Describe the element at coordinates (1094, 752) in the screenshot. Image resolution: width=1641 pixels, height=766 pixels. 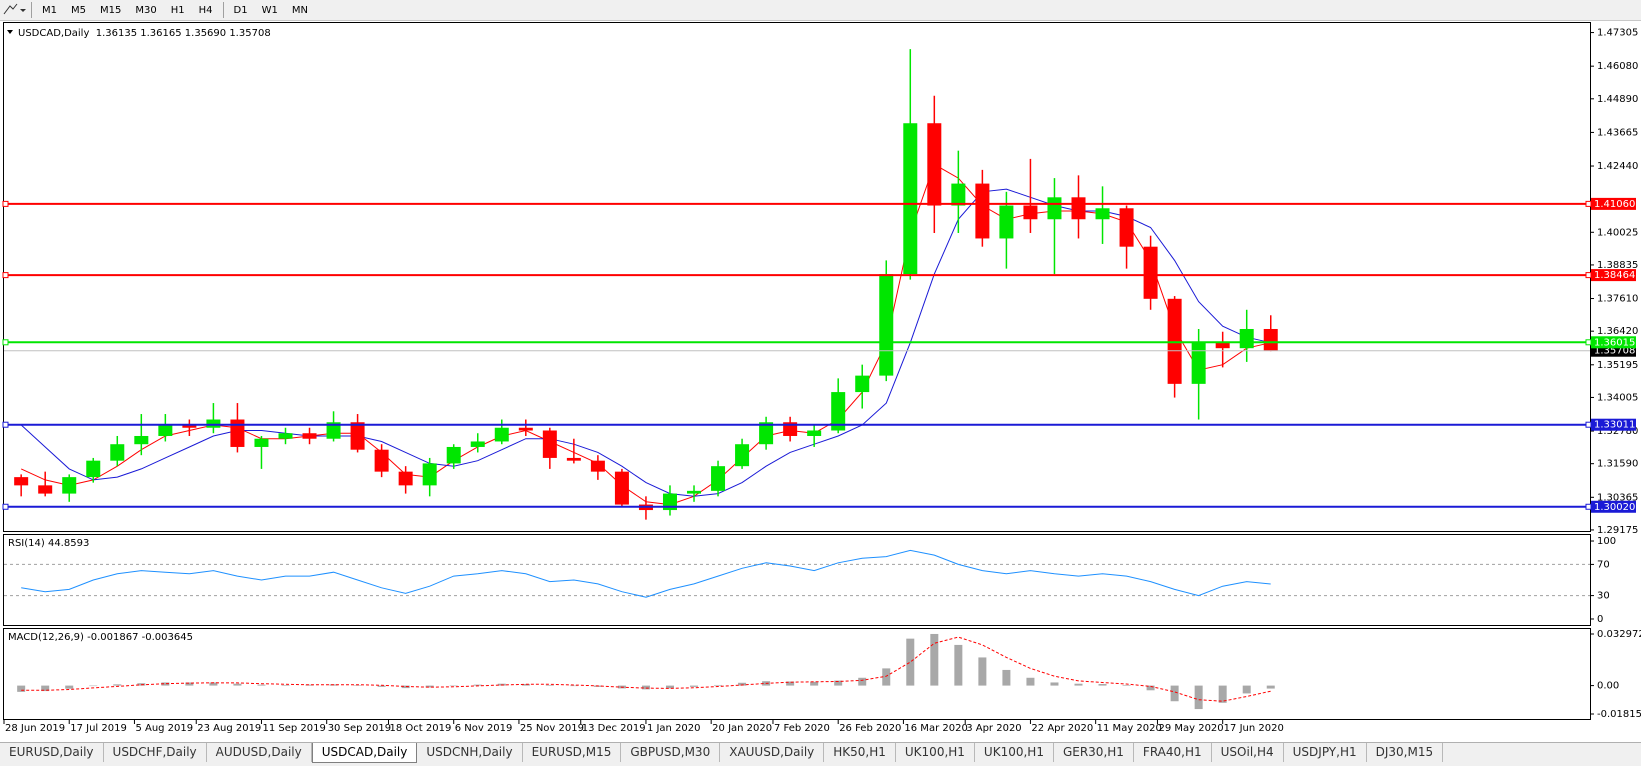
I see `chart-tab: GER30,H1` at that location.